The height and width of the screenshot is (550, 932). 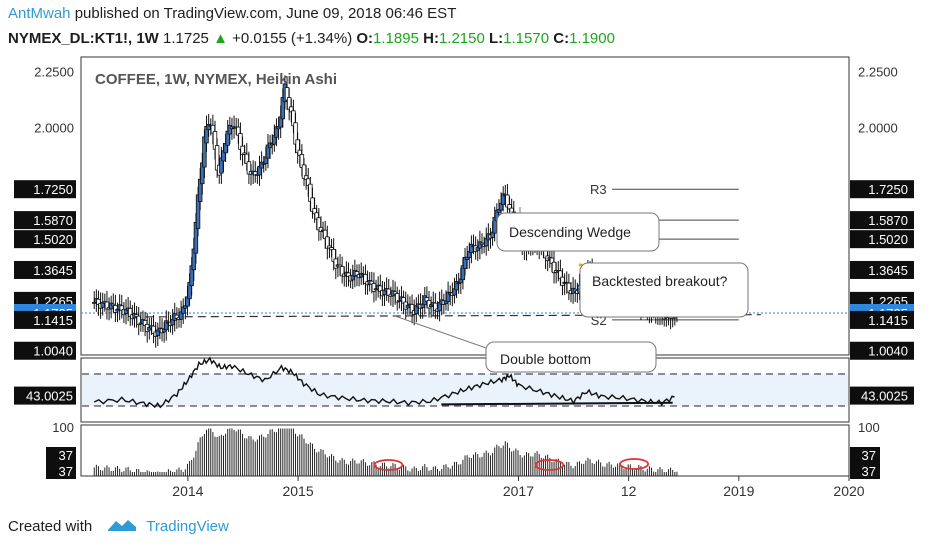 What do you see at coordinates (186, 38) in the screenshot?
I see `last-price: 1.1725` at bounding box center [186, 38].